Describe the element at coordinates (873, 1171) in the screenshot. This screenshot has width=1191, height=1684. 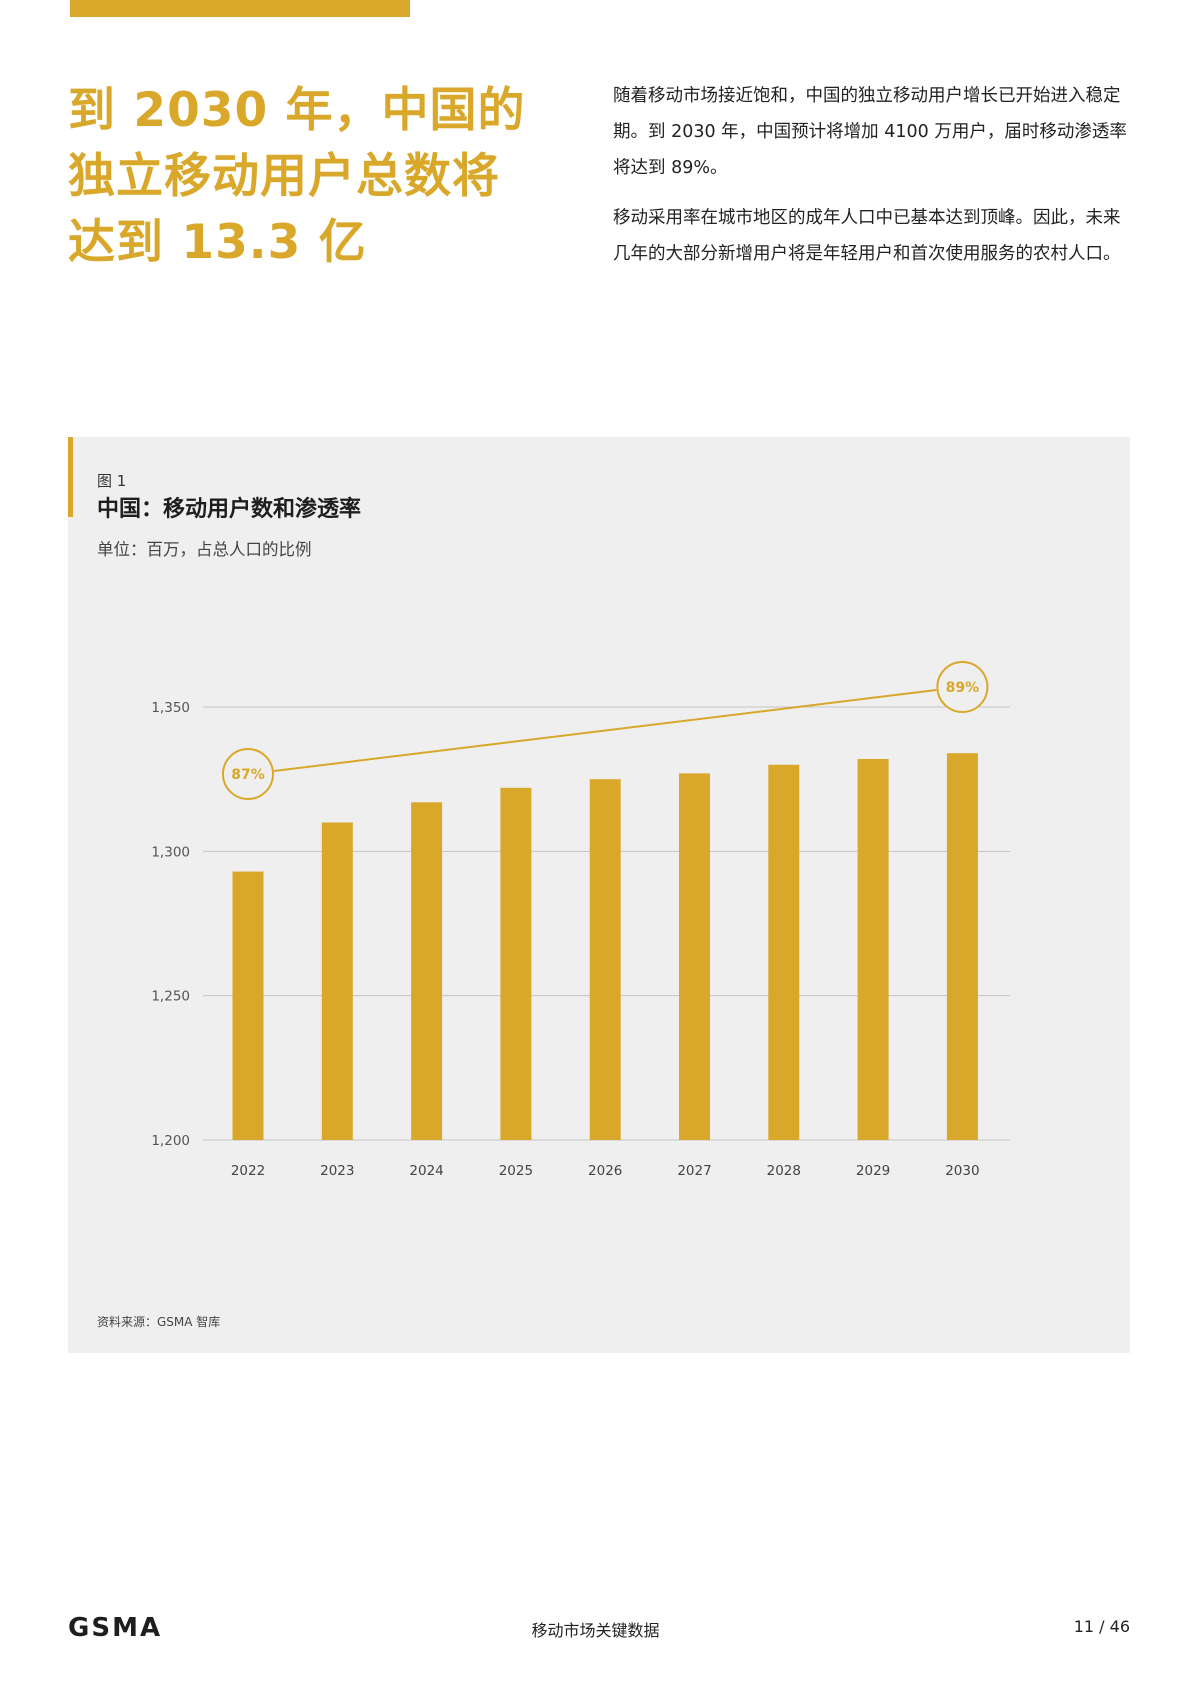
I see `x-tick-label: 2029` at that location.